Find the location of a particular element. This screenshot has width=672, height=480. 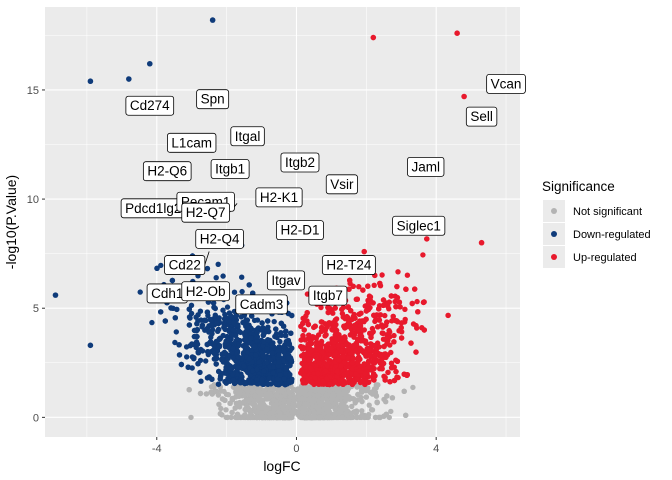

legend-label: Up-regulated is located at coordinates (605, 258).